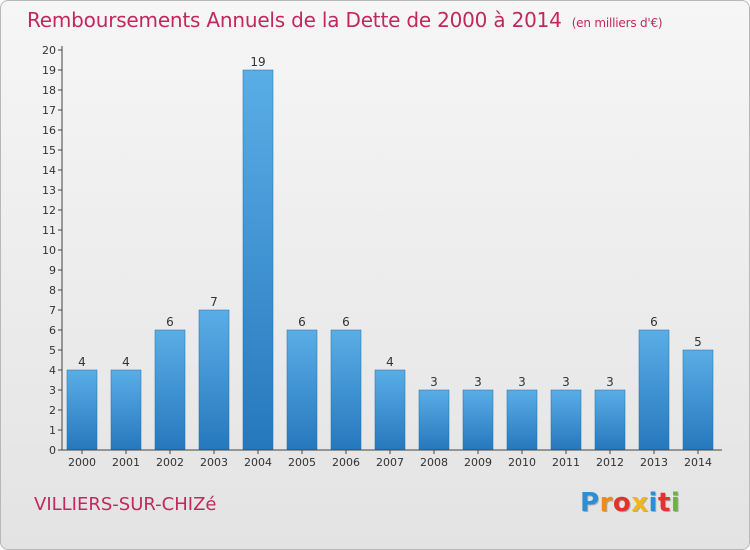  I want to click on x-tick-label: 2013, so click(654, 462).